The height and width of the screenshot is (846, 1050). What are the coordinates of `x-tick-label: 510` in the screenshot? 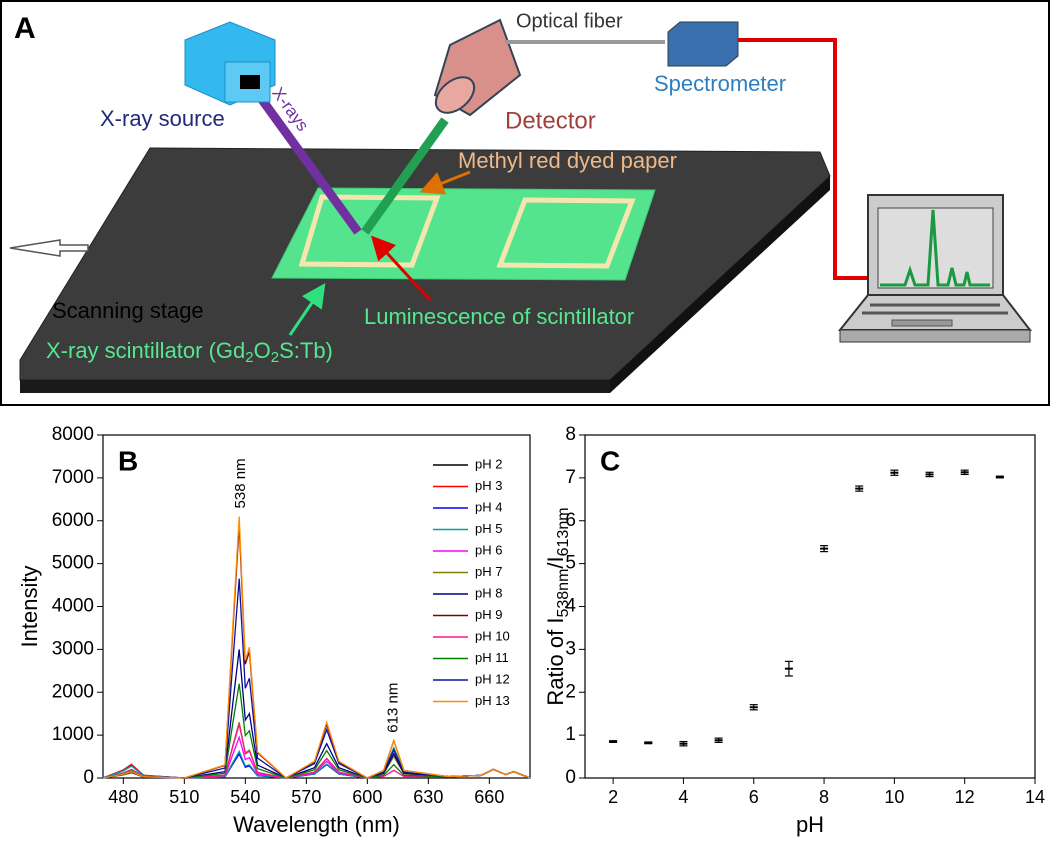 It's located at (184, 797).